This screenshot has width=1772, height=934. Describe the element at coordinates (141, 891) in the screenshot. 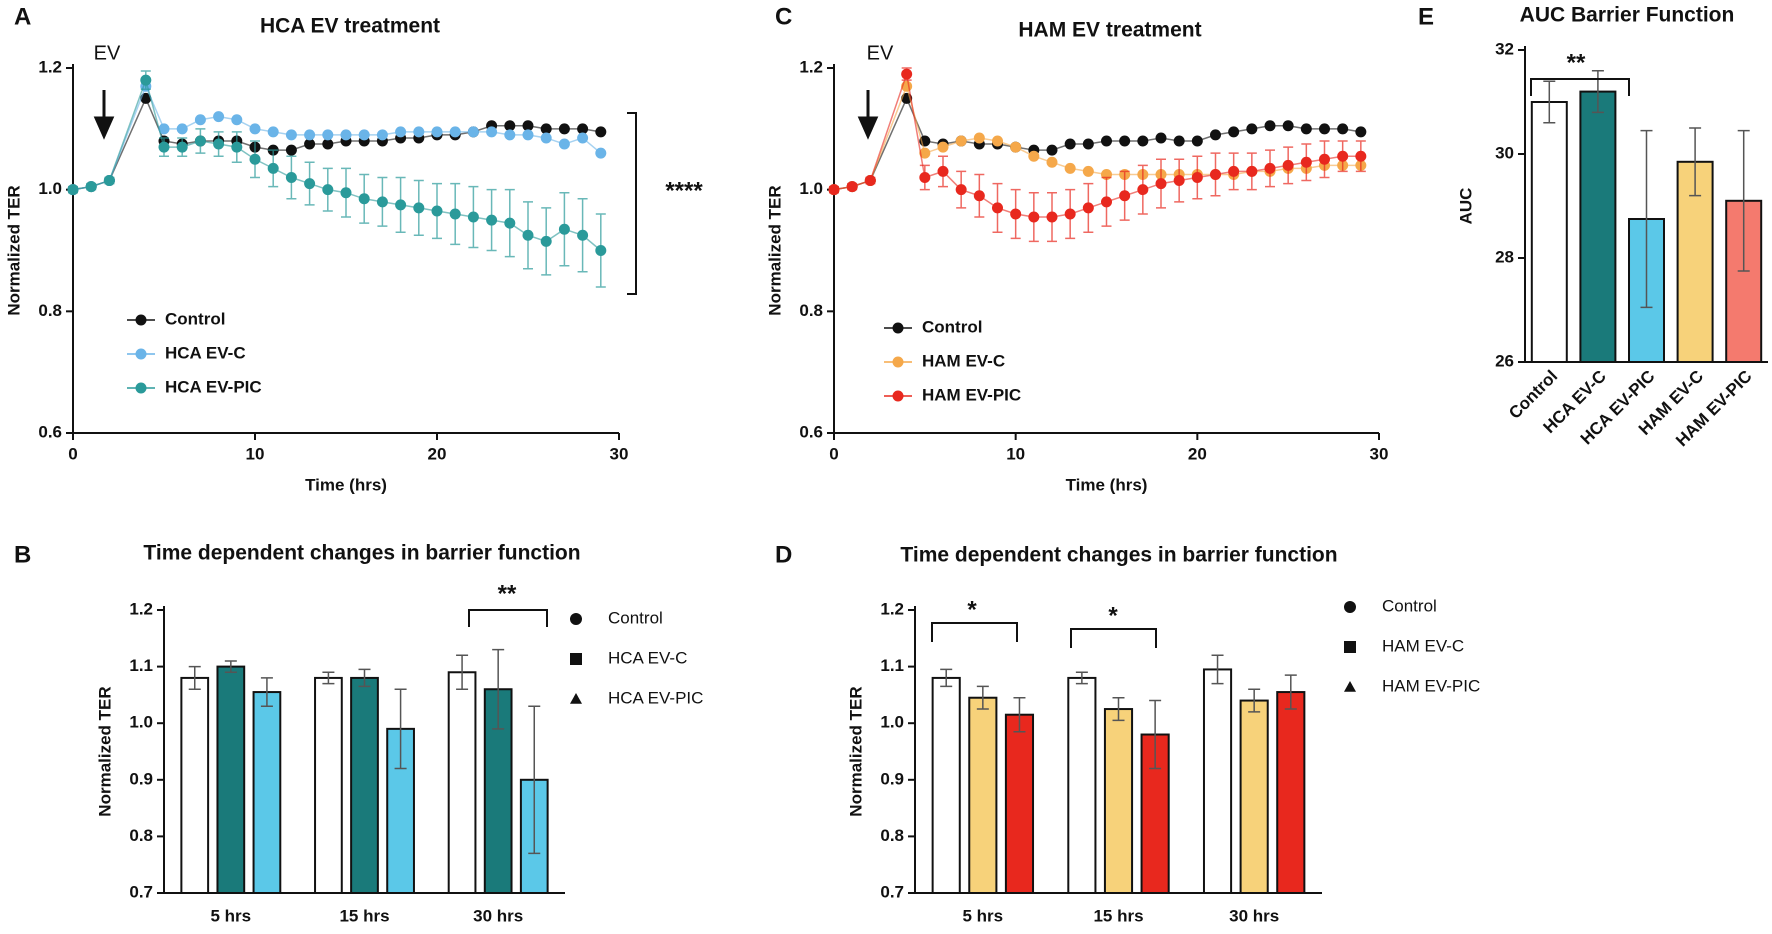

I see `y-tick-label: 0.7` at that location.